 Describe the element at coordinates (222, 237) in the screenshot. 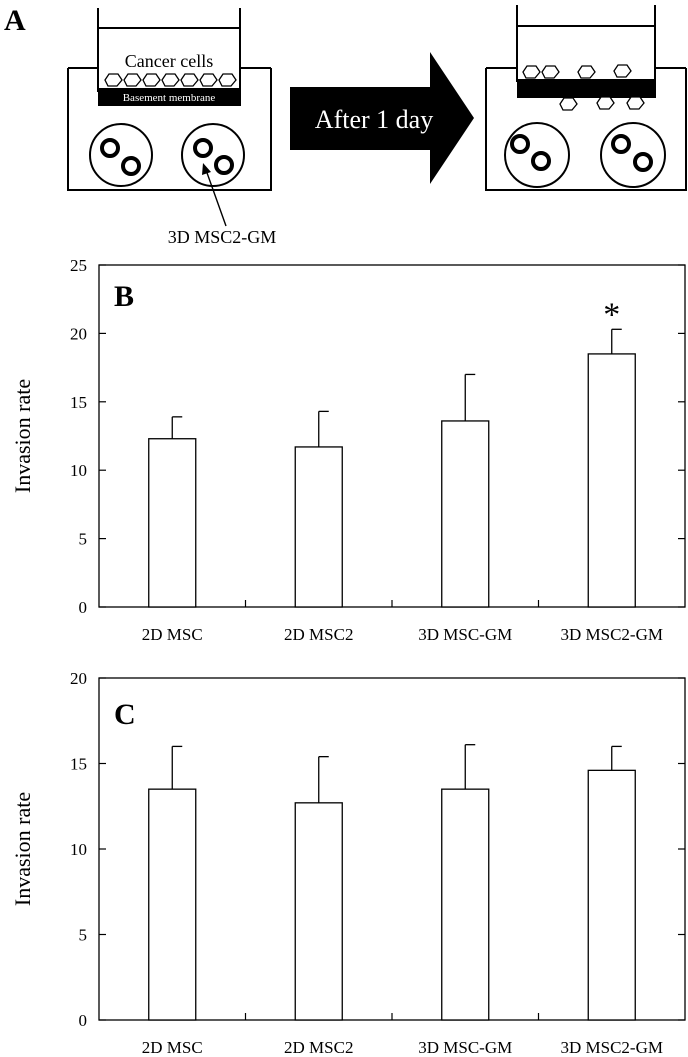

I see `spheroid-label: 3D MSC2-GM` at that location.